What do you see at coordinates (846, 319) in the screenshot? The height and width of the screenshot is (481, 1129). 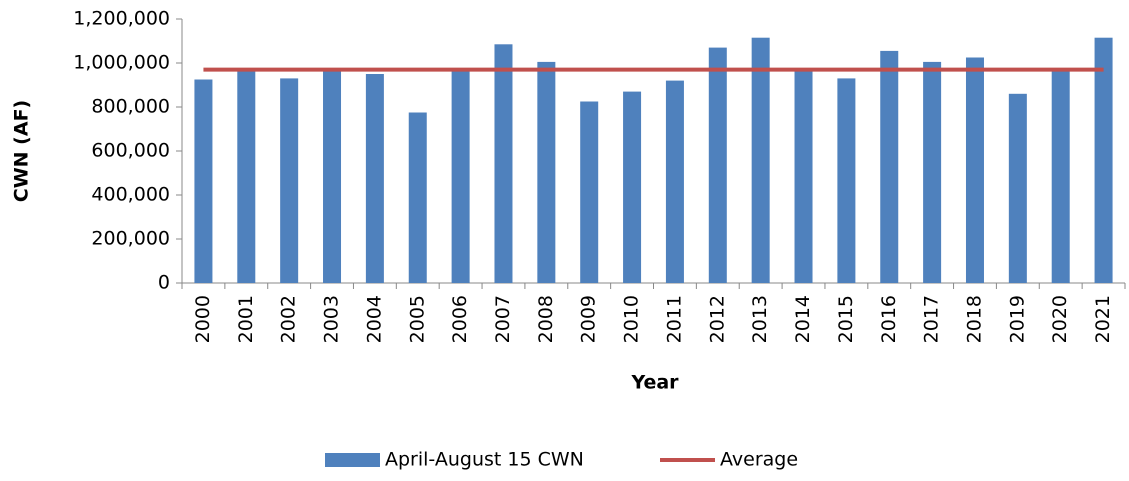 I see `x-tick-label: 2015` at bounding box center [846, 319].